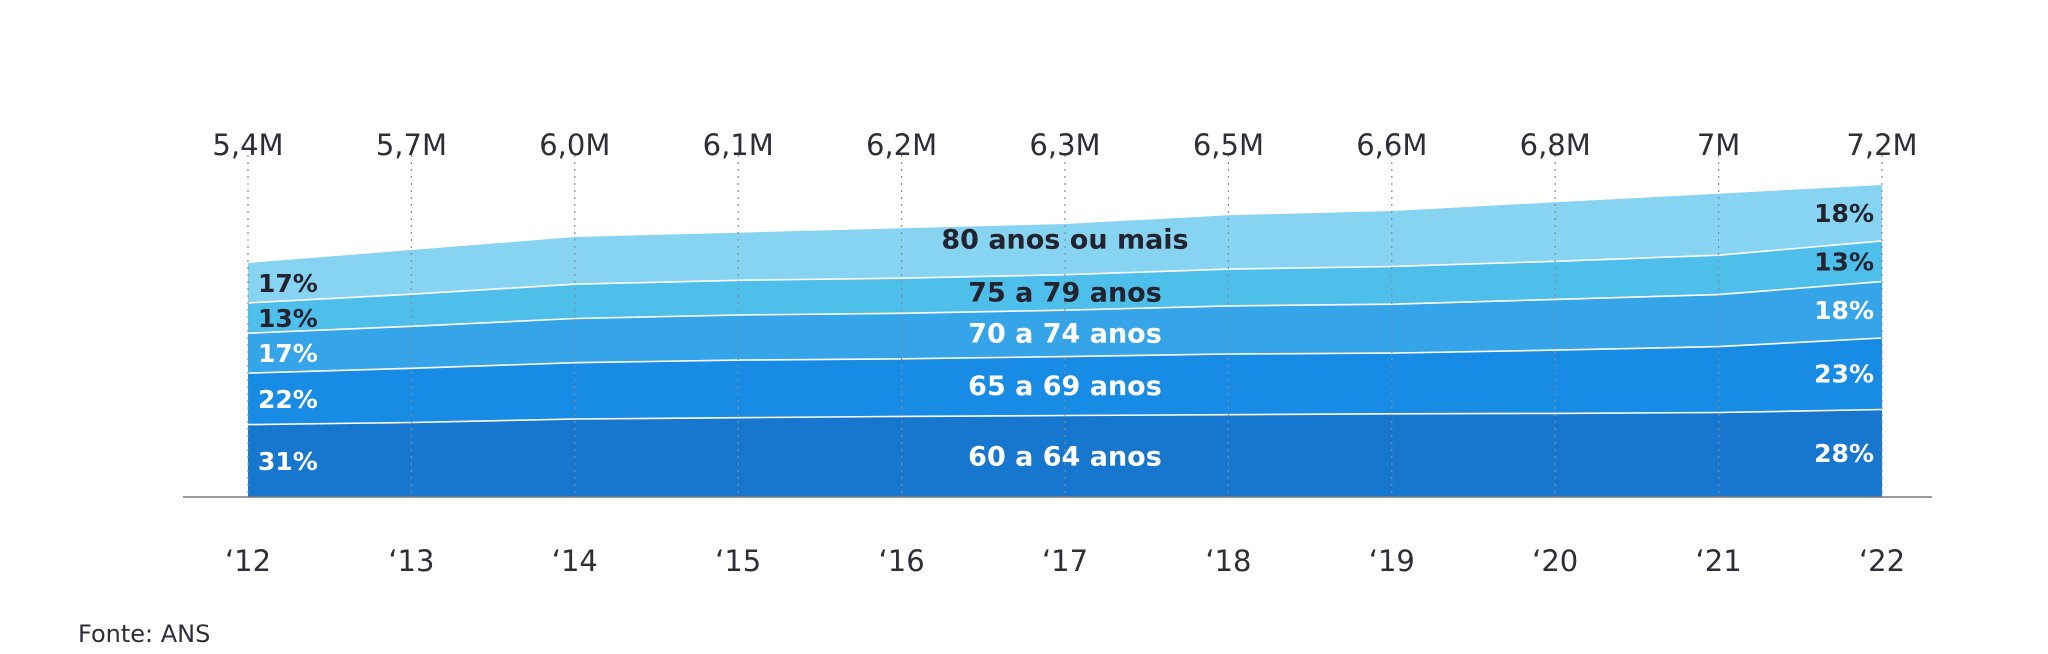 This screenshot has width=2048, height=654. I want to click on area-70-a-74-anos, so click(1065, 327).